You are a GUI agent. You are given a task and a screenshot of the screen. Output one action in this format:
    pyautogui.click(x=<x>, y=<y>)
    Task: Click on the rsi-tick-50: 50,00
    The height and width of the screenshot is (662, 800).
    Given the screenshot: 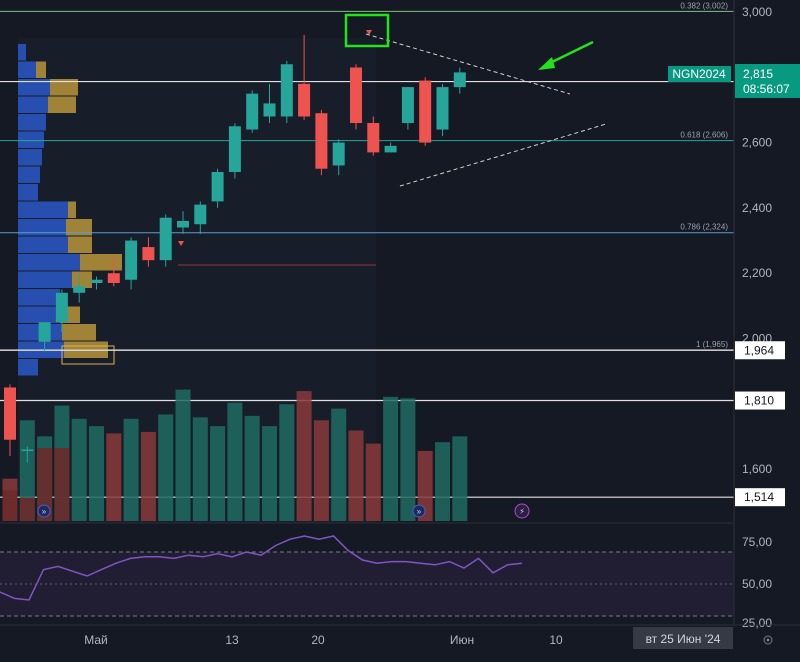 What is the action you would take?
    pyautogui.click(x=757, y=584)
    